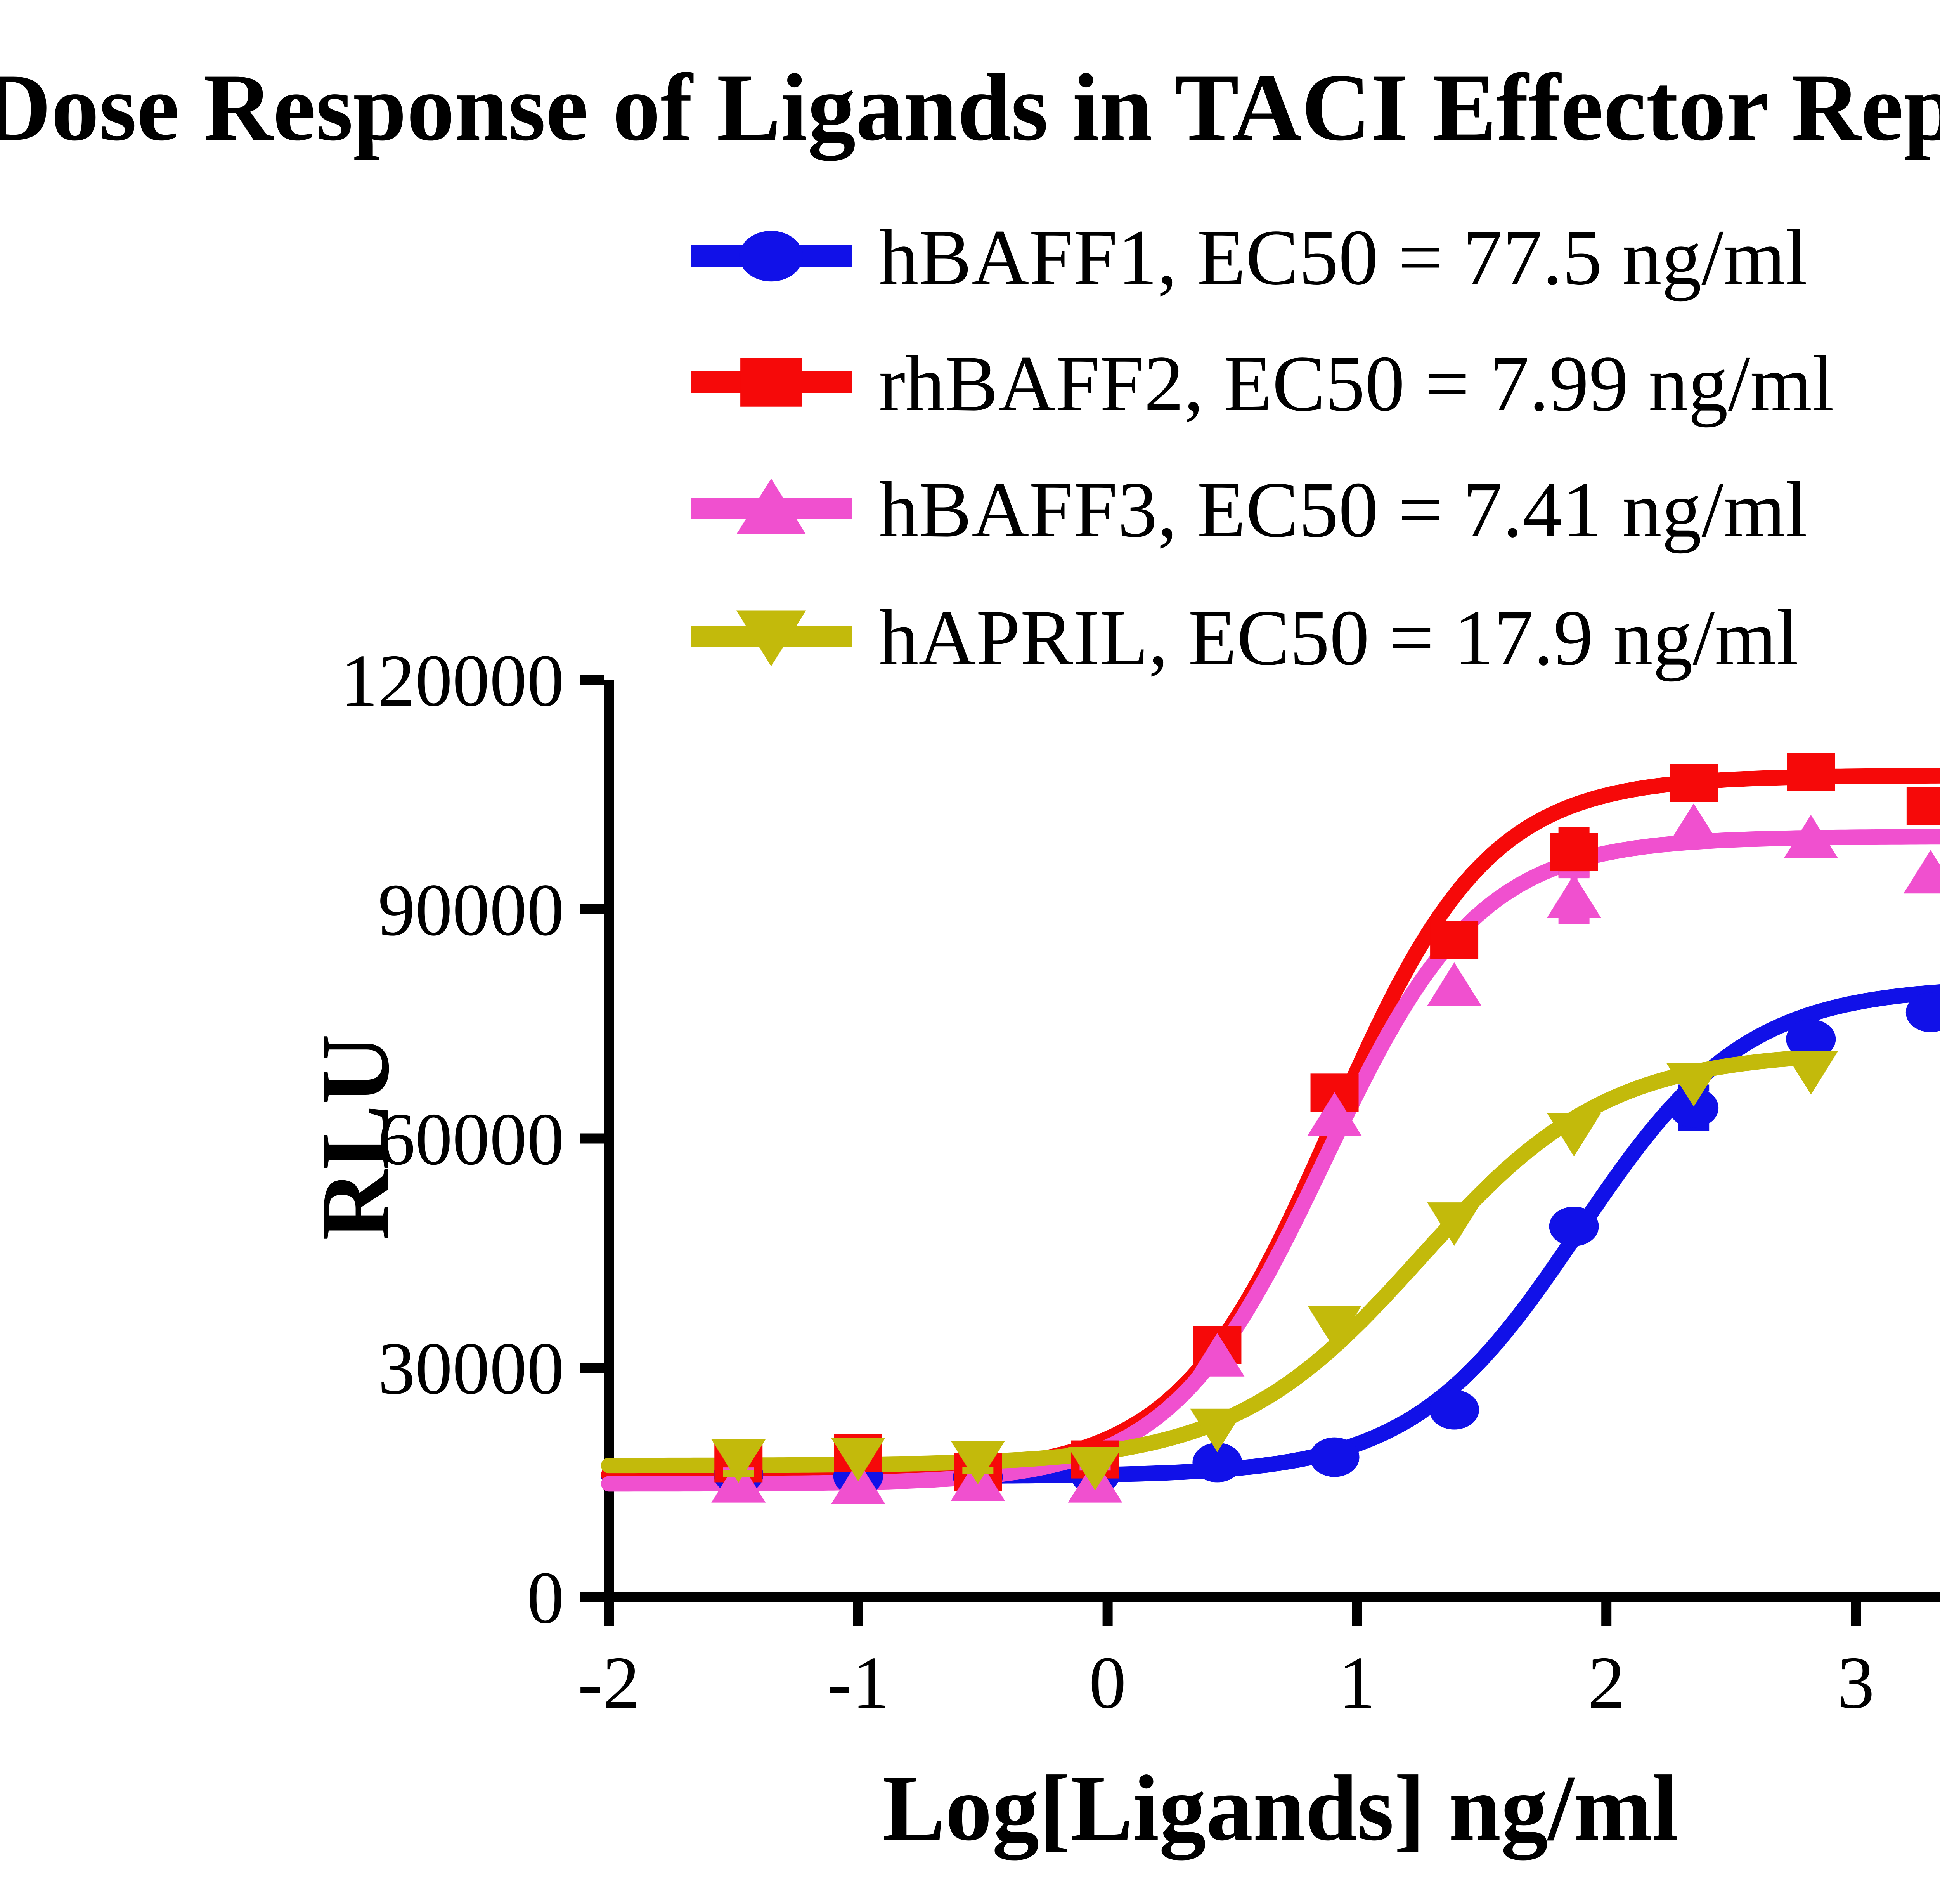 This screenshot has height=1904, width=1940. What do you see at coordinates (1339, 638) in the screenshot?
I see `legend-label: hAPRIL, EC50 = 17.9 ng/ml` at bounding box center [1339, 638].